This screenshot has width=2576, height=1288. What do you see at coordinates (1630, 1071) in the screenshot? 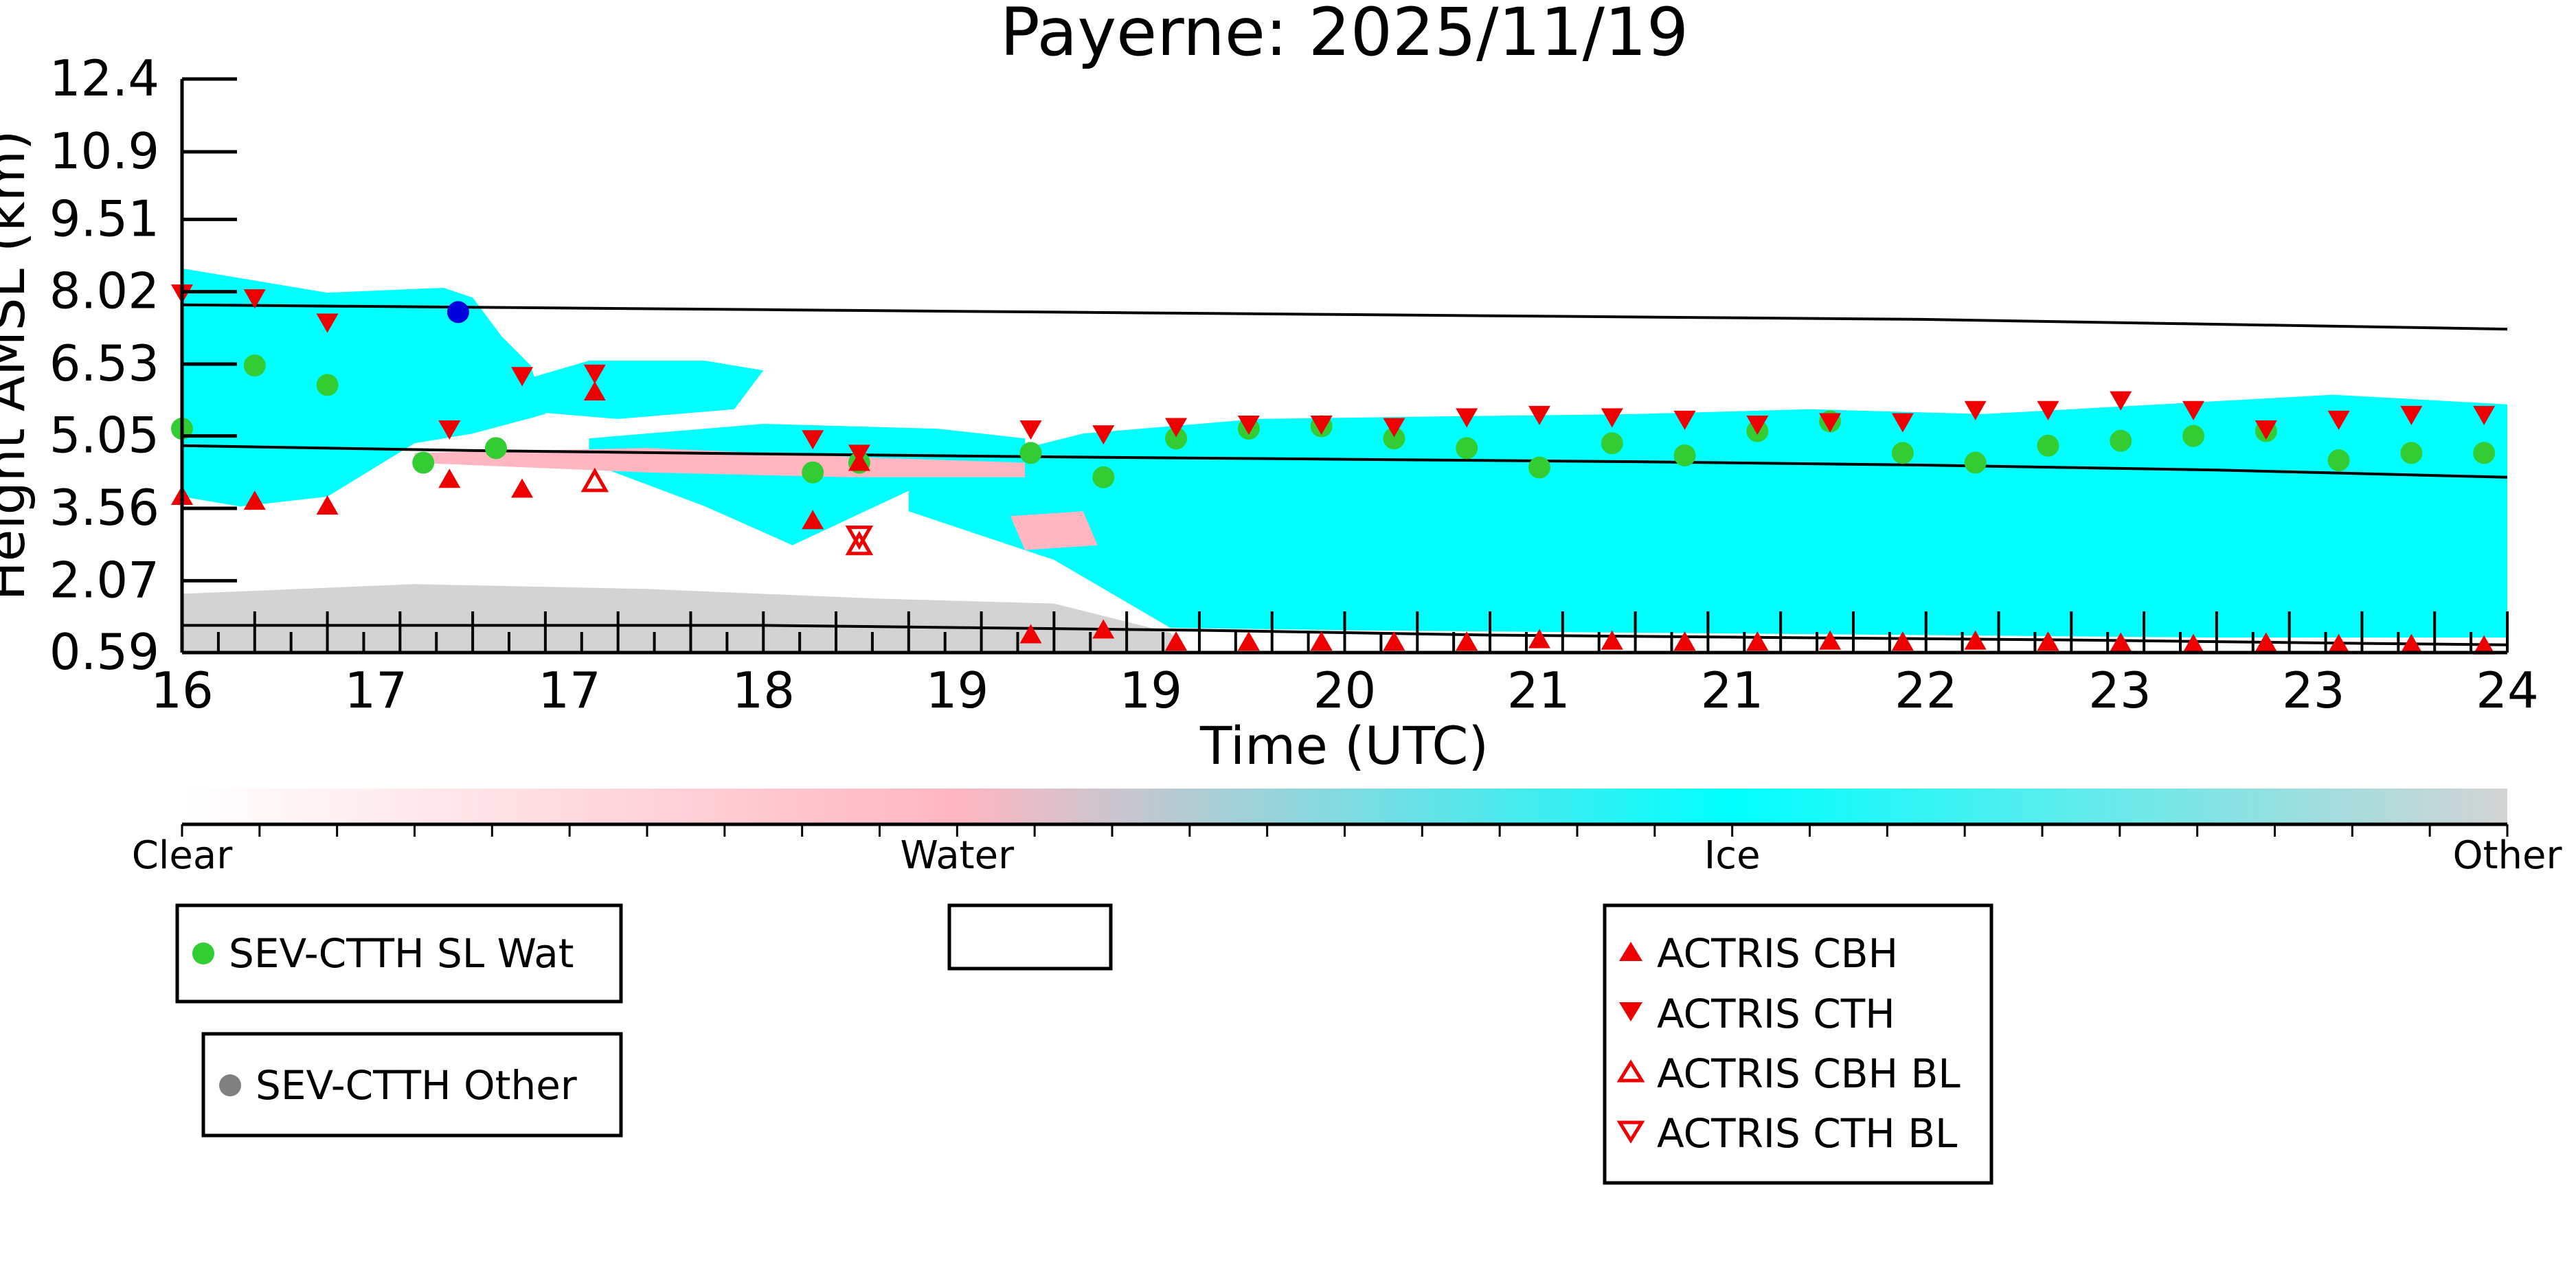
I see `legend-marker-cbh-bl` at bounding box center [1630, 1071].